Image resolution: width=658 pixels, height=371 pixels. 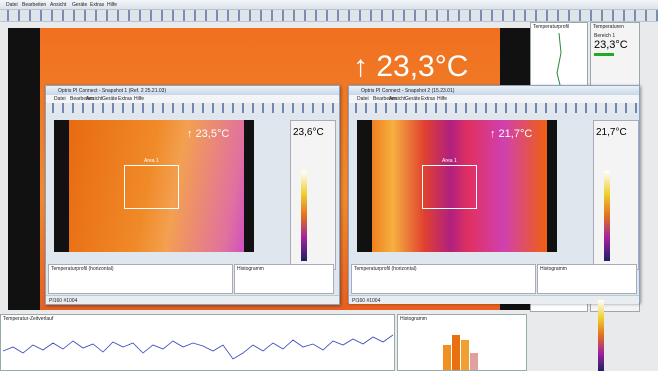 What do you see at coordinates (313, 195) in the screenshot?
I see `side-panel: 23,6°C` at bounding box center [313, 195].